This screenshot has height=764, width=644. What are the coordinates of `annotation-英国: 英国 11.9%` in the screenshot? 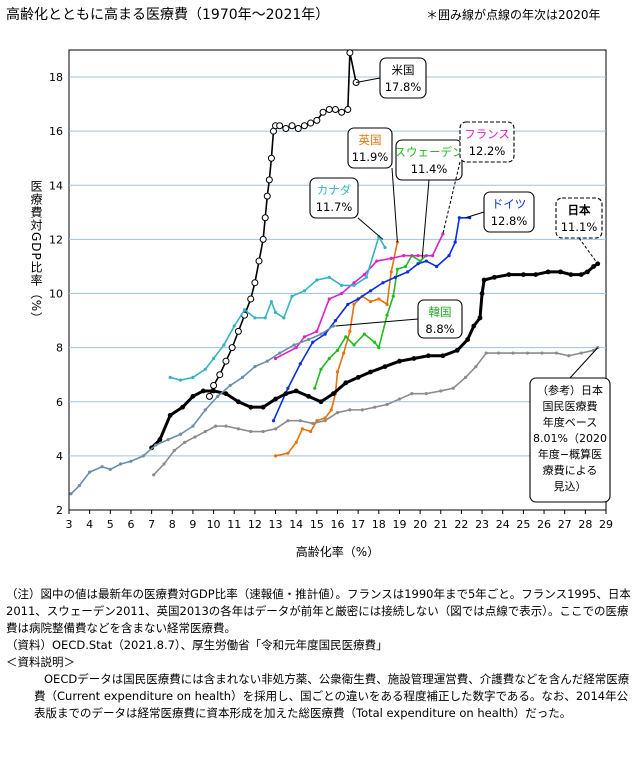 It's located at (372, 185).